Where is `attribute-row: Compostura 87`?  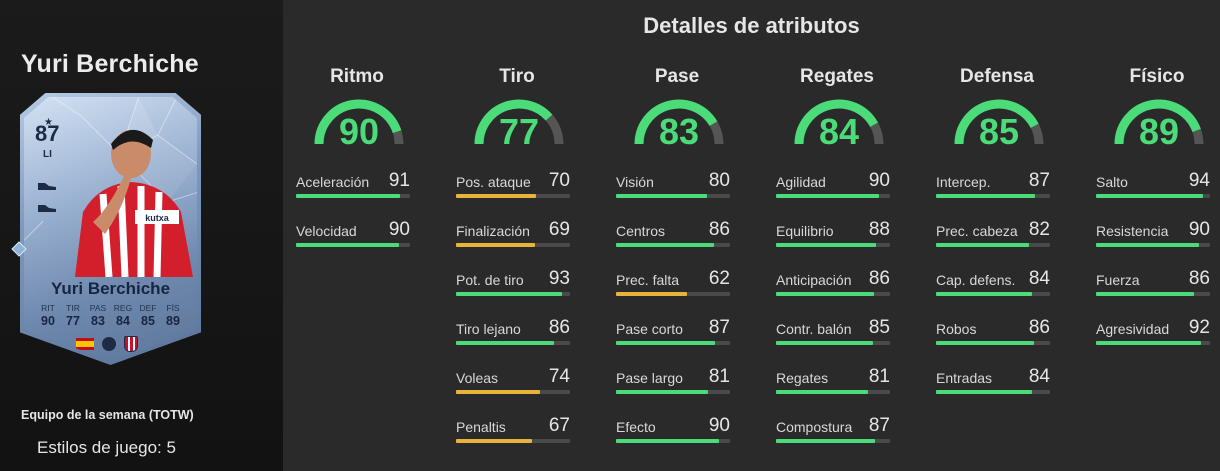 attribute-row: Compostura 87 is located at coordinates (833, 432).